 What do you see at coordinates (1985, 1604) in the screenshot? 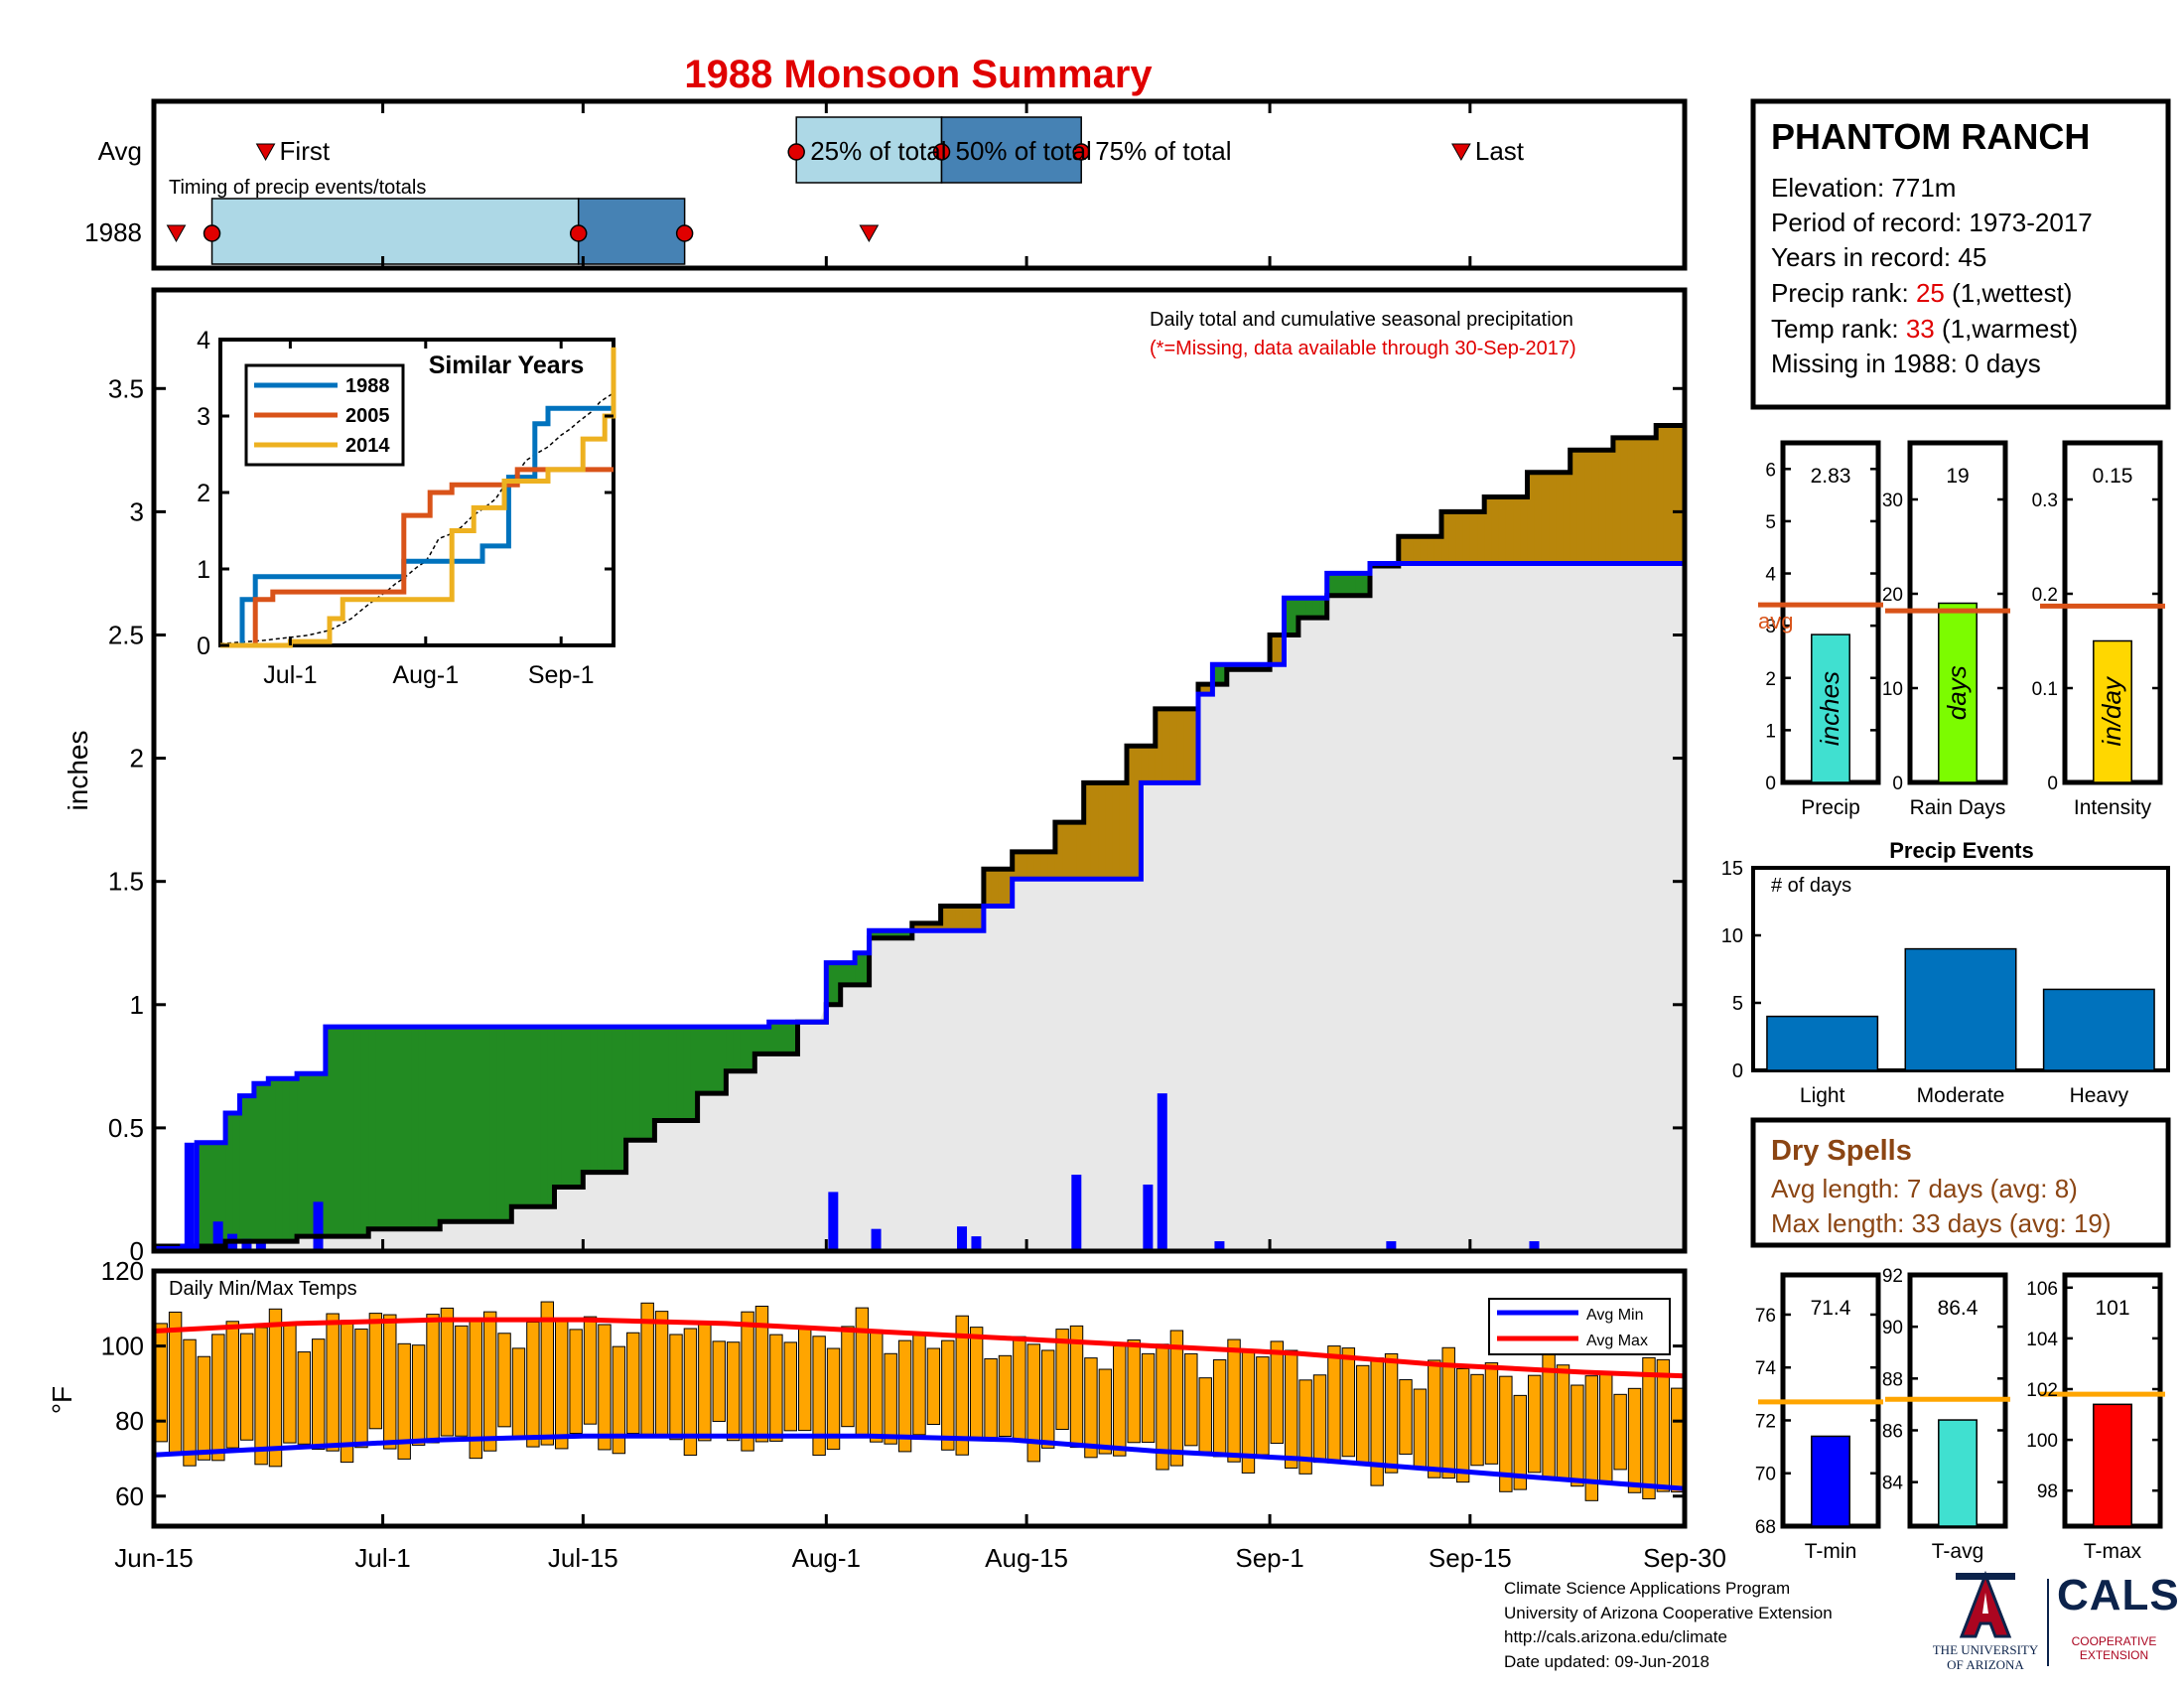
I see `ua-block-a-icon` at bounding box center [1985, 1604].